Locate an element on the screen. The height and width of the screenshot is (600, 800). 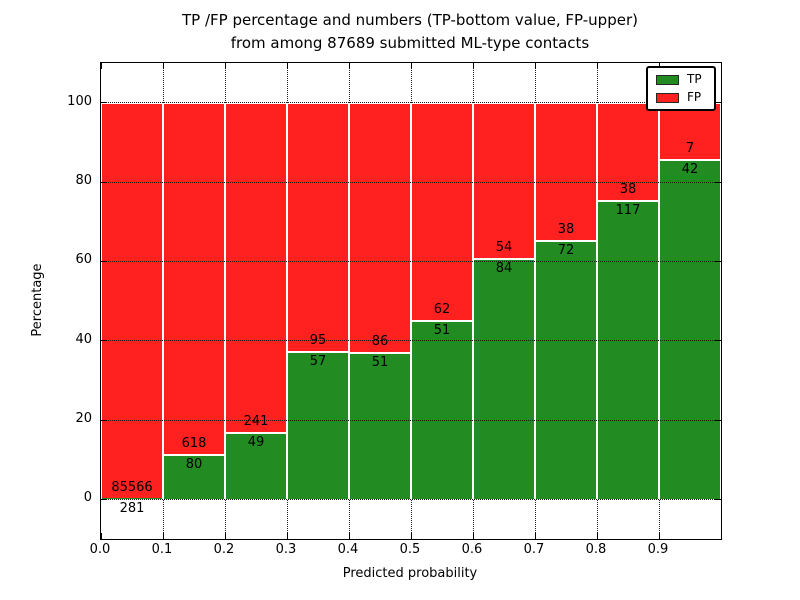
bar-tp-count-label: 57 is located at coordinates (318, 361).